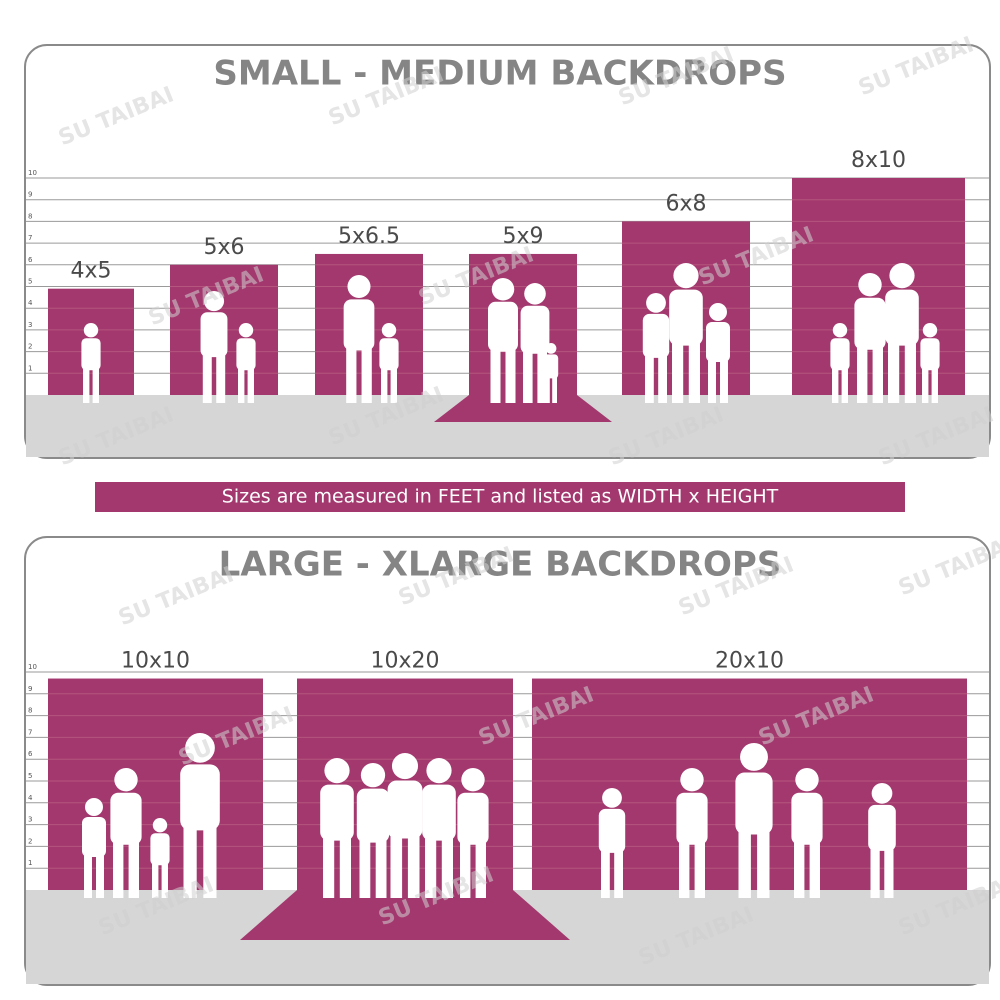 The height and width of the screenshot is (1000, 1000). Describe the element at coordinates (32, 667) in the screenshot. I see `scale-label: 10` at that location.